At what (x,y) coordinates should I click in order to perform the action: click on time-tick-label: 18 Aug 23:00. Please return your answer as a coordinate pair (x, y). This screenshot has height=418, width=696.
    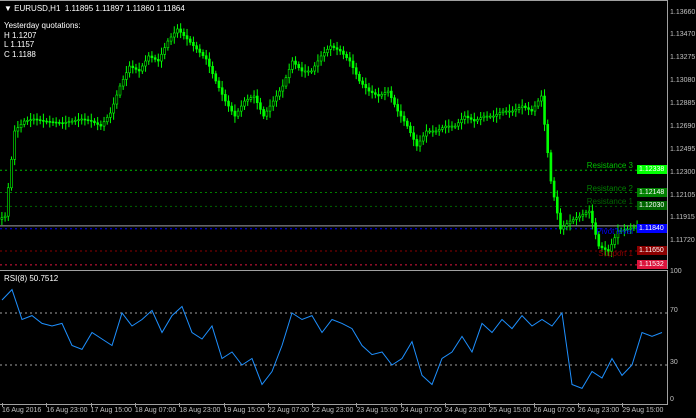
    Looking at the image, I should click on (200, 410).